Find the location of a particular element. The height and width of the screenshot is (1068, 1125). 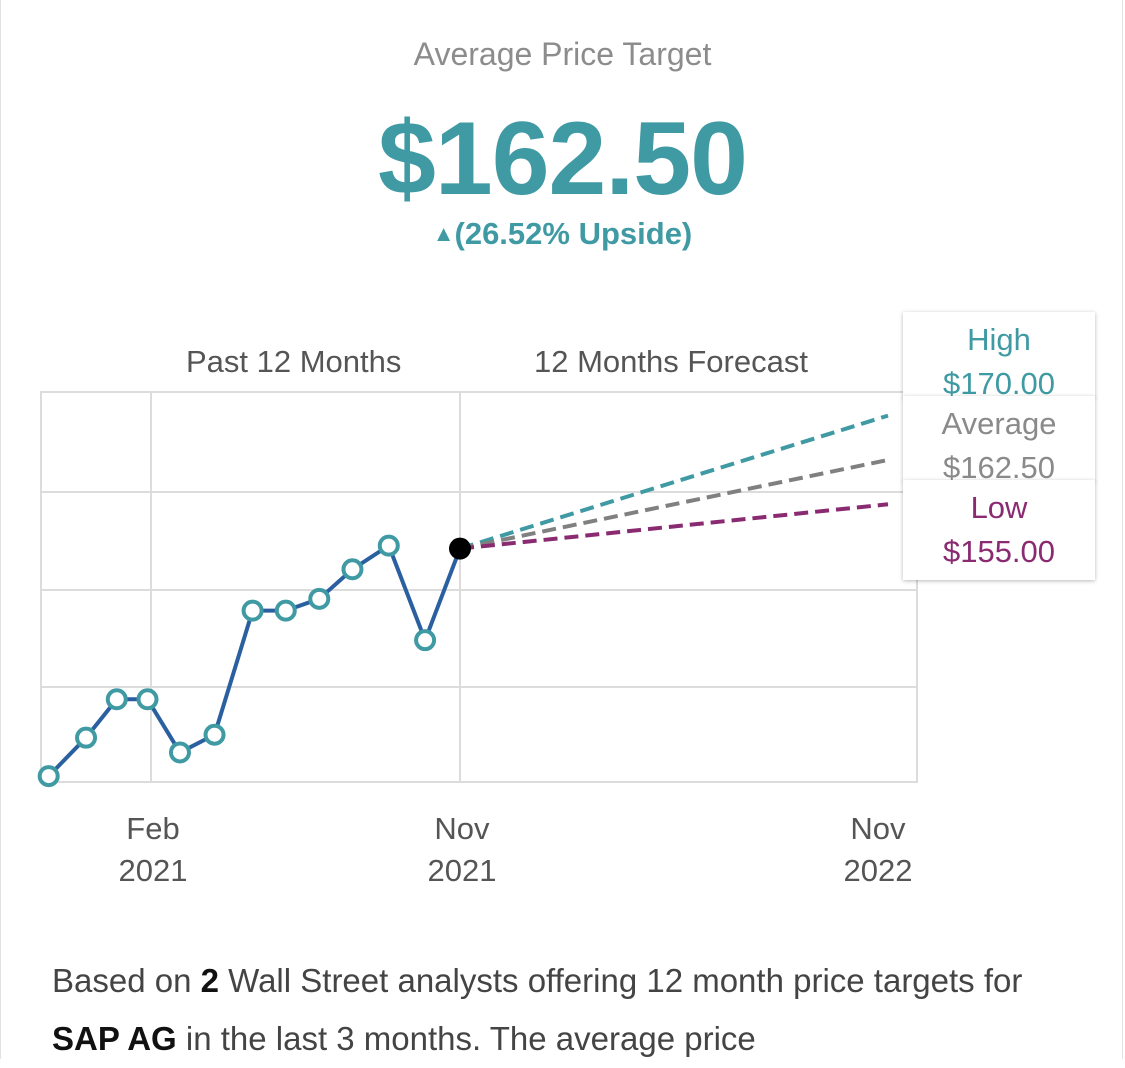

history-series is located at coordinates (254, 661).